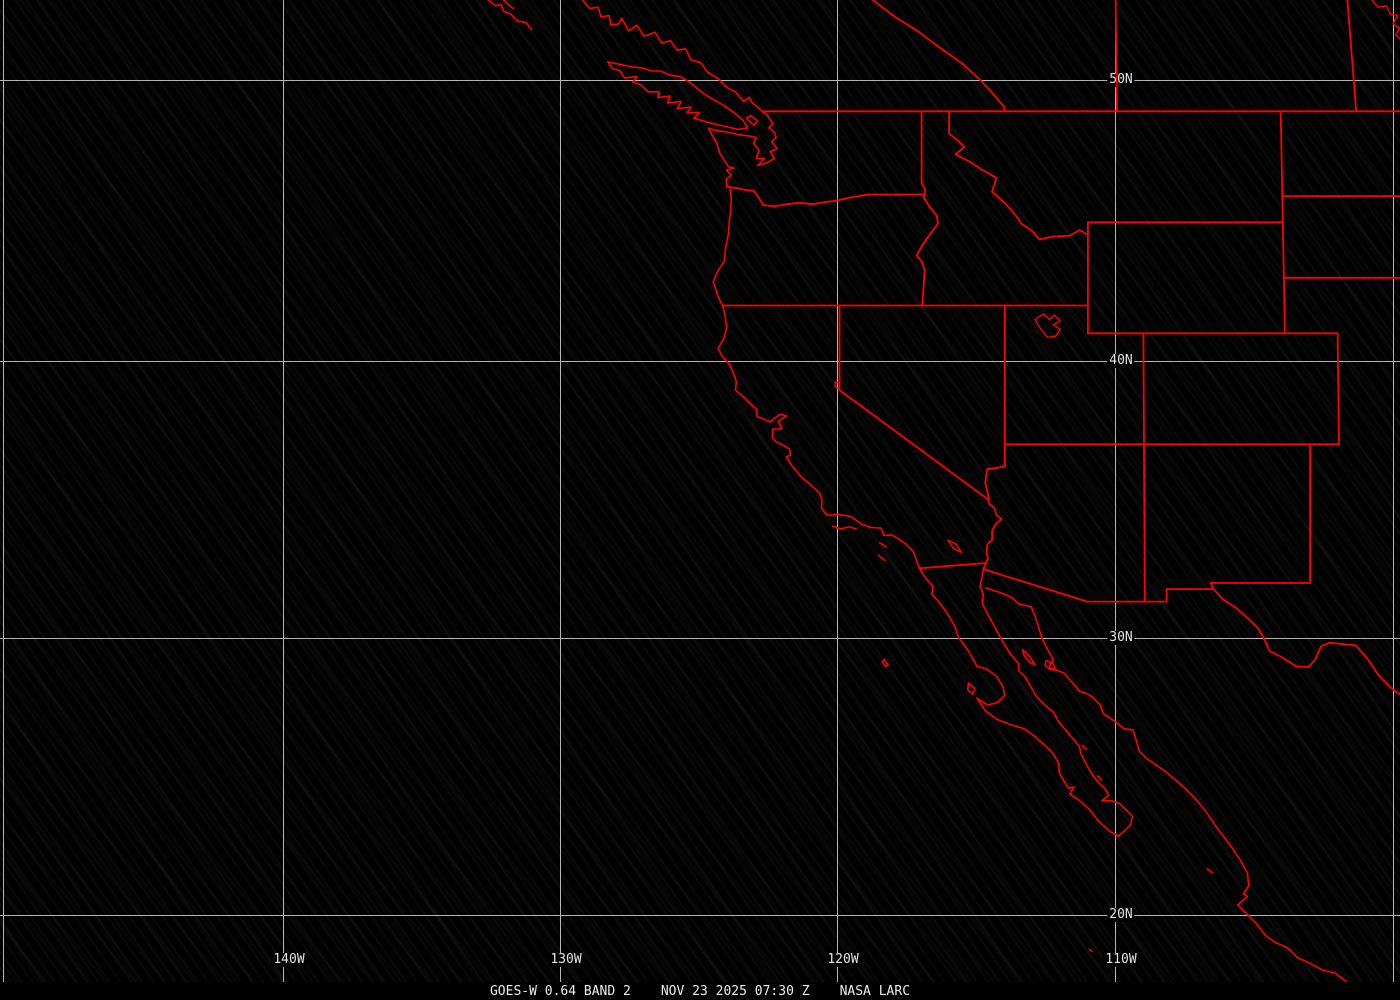 Image resolution: width=1400 pixels, height=1000 pixels. I want to click on coastline-haida-islet, so click(508, 5).